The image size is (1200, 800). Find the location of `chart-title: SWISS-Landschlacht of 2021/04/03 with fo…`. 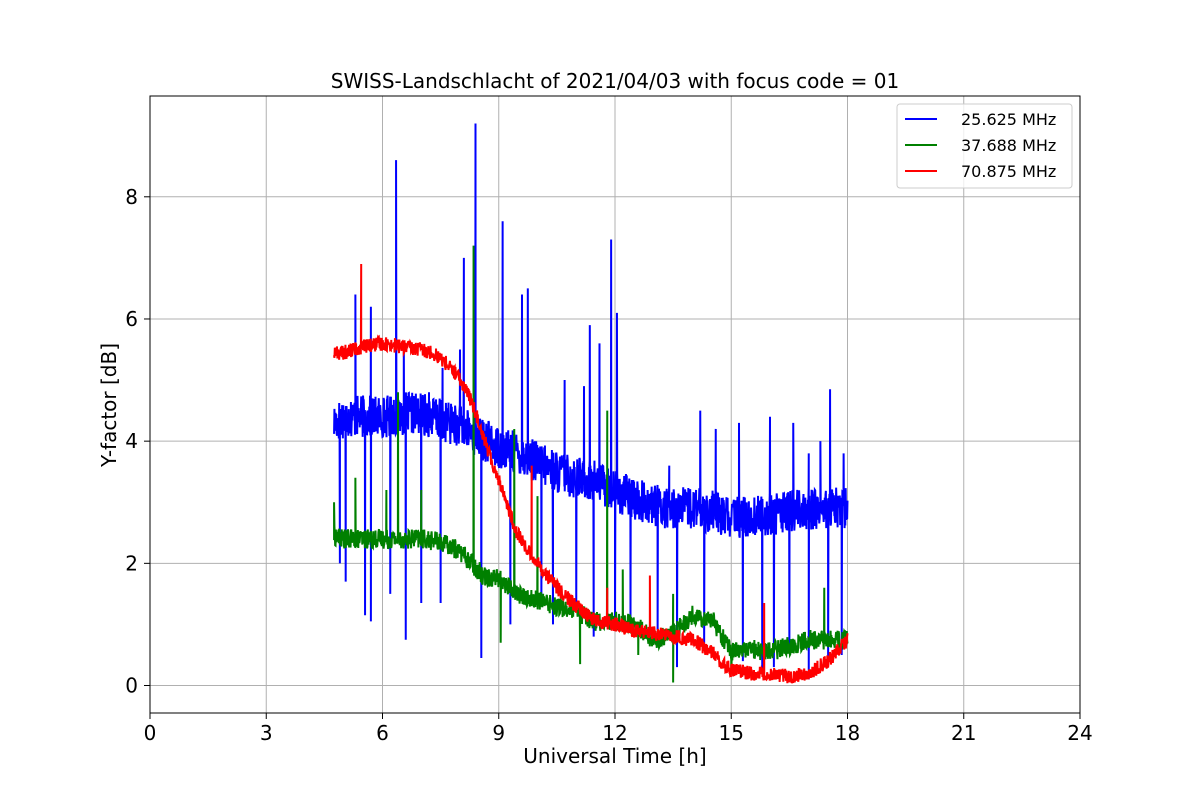

chart-title: SWISS-Landschlacht of 2021/04/03 with fo… is located at coordinates (615, 81).